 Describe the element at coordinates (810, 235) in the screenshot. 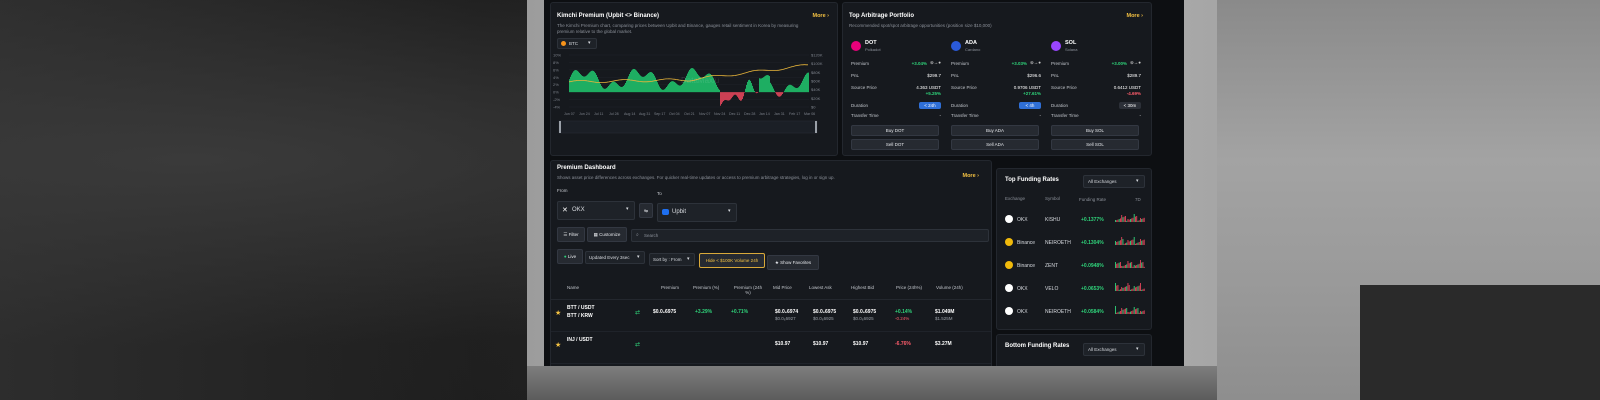

I see `search-input: ⌕ Search` at that location.